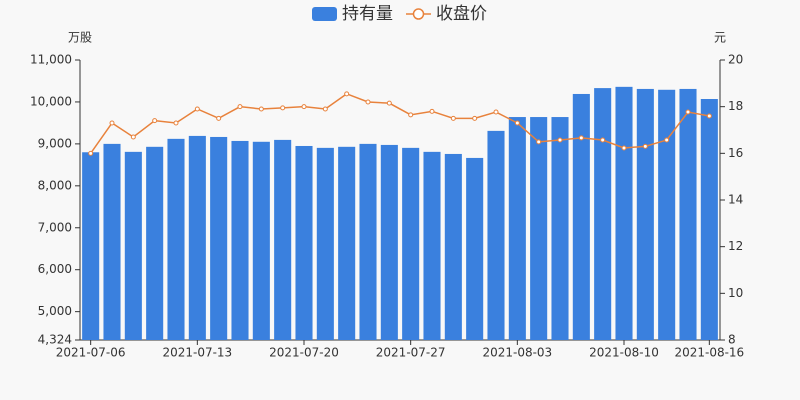 This screenshot has height=400, width=800. Describe the element at coordinates (732, 340) in the screenshot. I see `y2-tick-label: 8` at that location.